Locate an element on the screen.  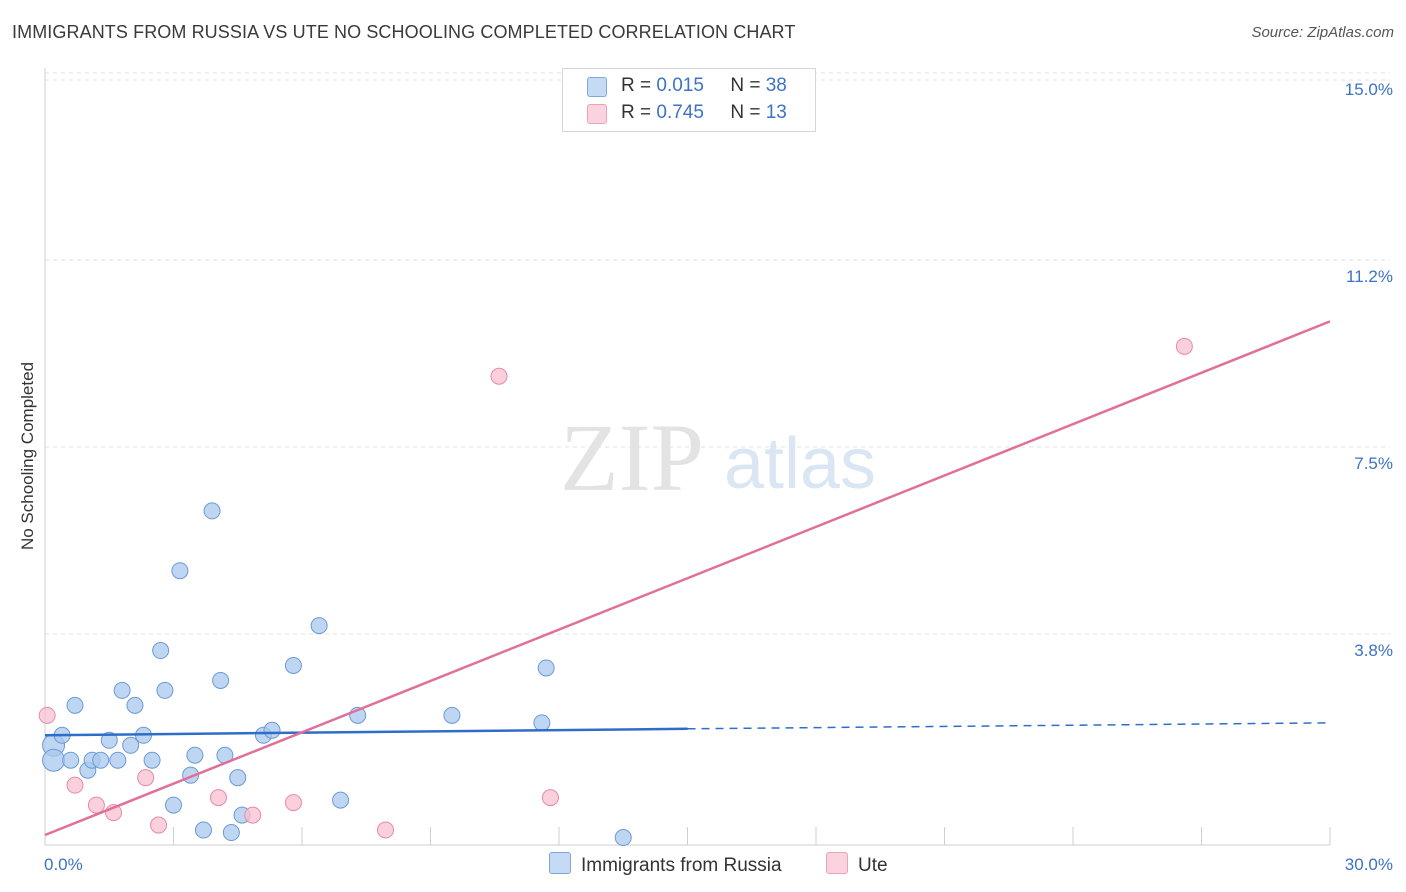
legend-swatch-russia is located at coordinates (597, 87).